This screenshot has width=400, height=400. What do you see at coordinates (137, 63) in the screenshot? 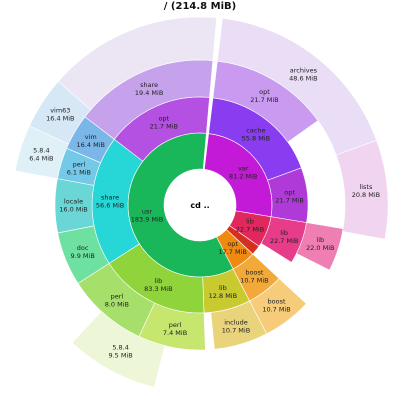
I see `ring3-segment-segment` at bounding box center [137, 63].